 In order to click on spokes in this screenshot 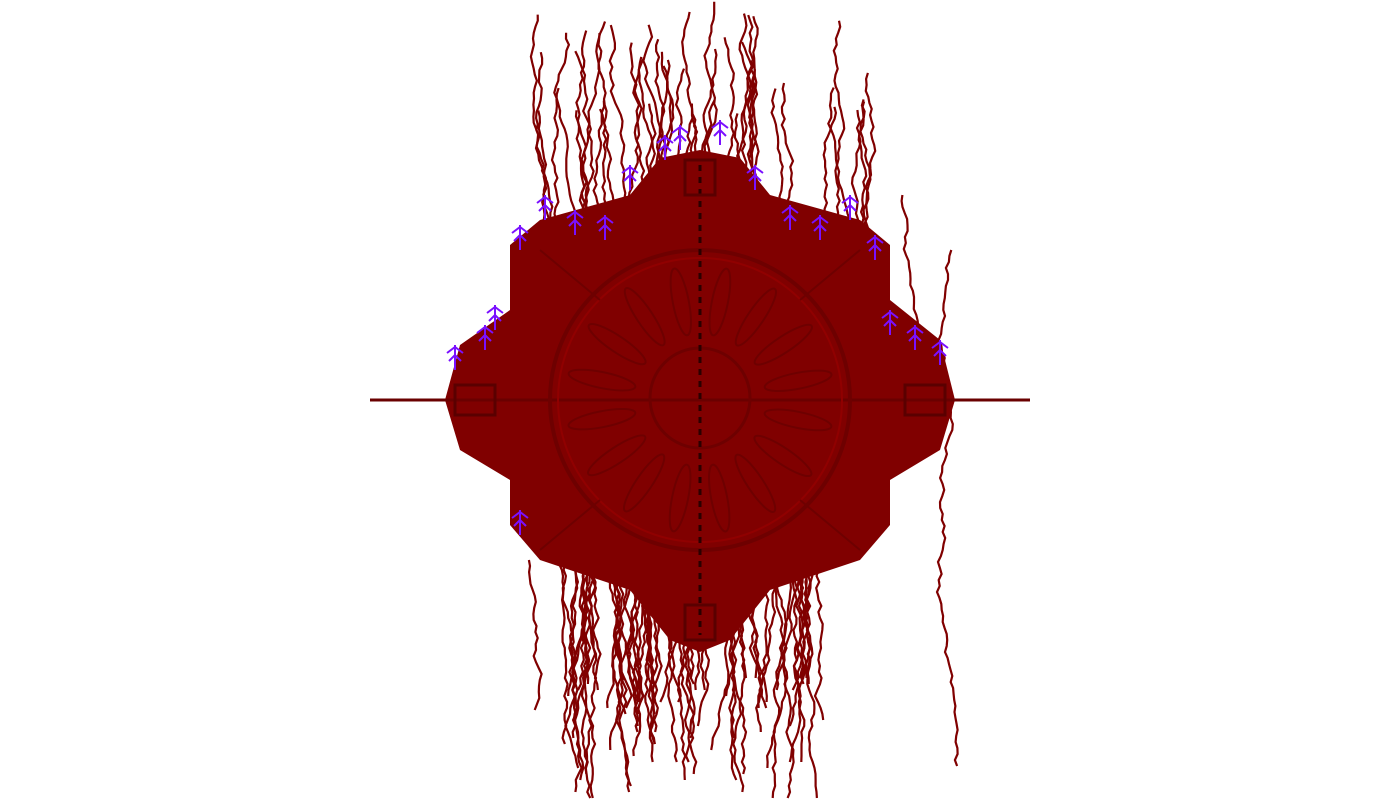, I will do `click(700, 400)`.